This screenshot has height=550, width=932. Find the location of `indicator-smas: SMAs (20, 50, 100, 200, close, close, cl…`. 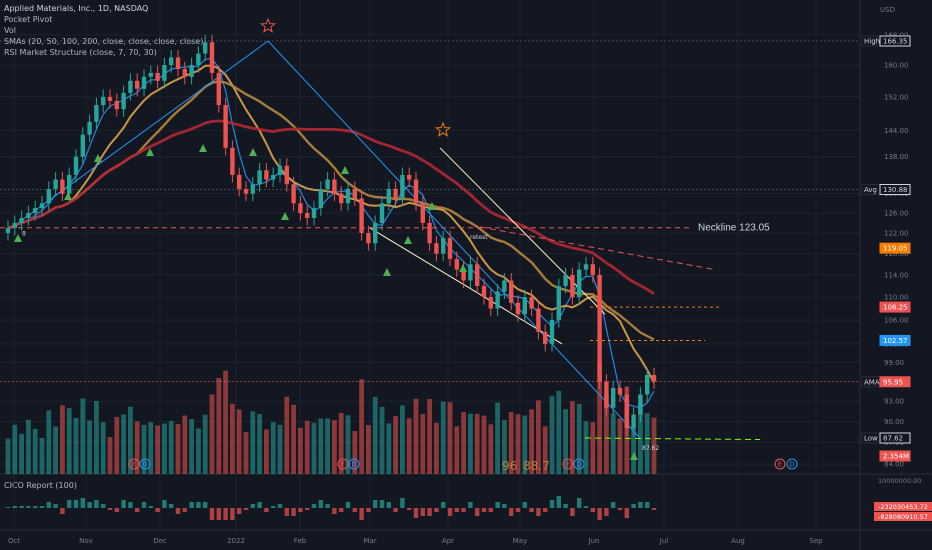

indicator-smas: SMAs (20, 50, 100, 200, close, close, cl… is located at coordinates (104, 41).